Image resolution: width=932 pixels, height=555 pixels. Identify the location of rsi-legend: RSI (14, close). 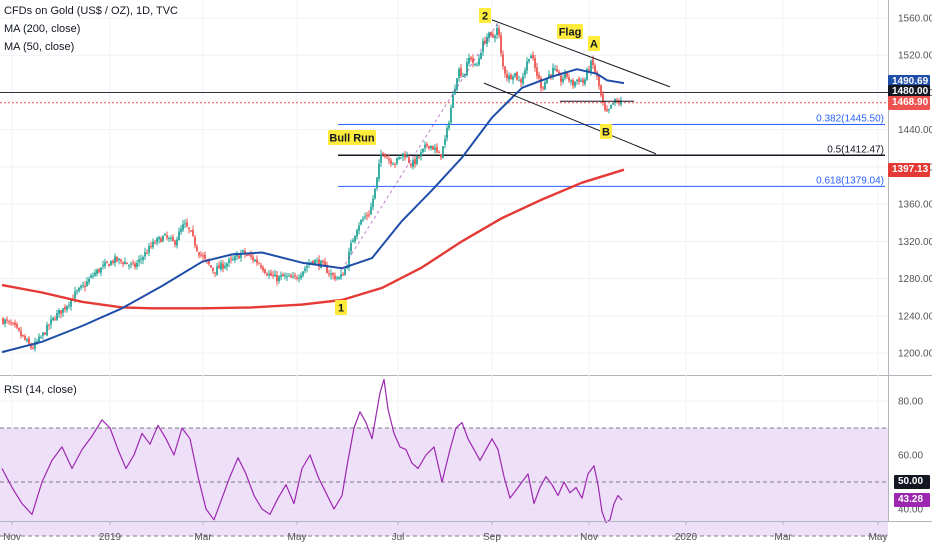
(40, 390).